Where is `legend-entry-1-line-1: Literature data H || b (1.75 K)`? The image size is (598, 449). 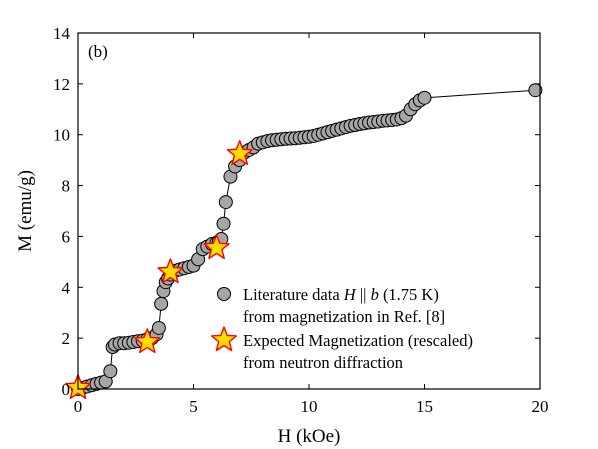
legend-entry-1-line-1: Literature data H || b (1.75 K) is located at coordinates (341, 294).